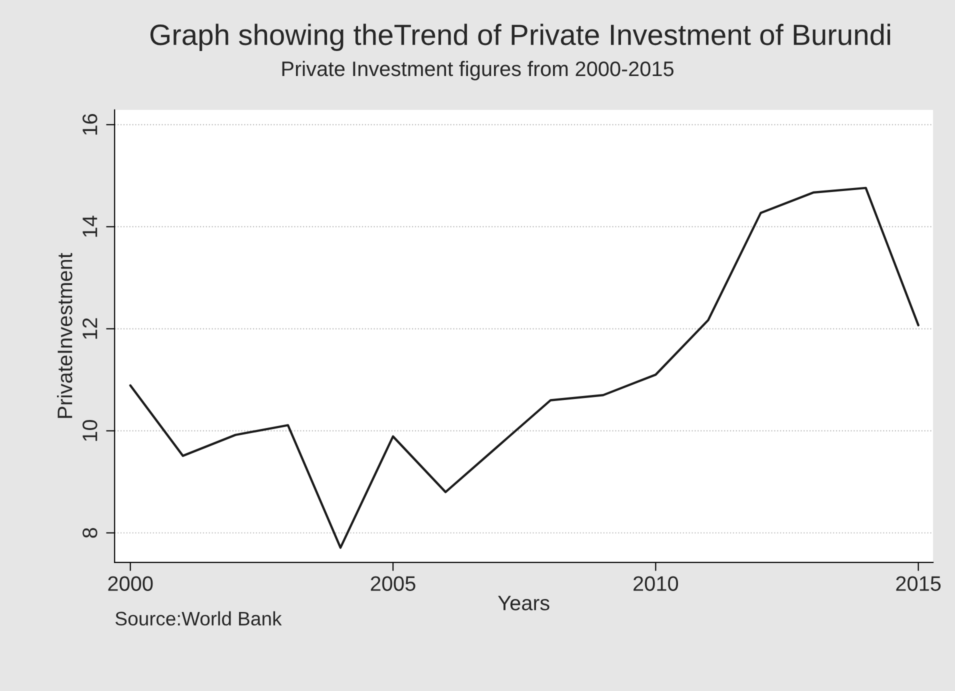 The width and height of the screenshot is (955, 691). What do you see at coordinates (90, 430) in the screenshot?
I see `y-tick-label: 10` at bounding box center [90, 430].